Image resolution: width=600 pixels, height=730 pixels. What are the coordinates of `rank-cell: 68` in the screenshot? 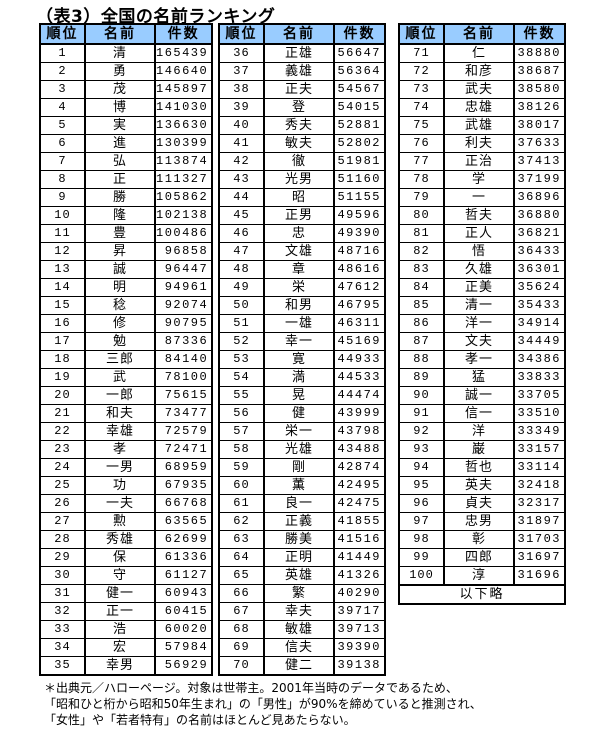 It's located at (241, 629).